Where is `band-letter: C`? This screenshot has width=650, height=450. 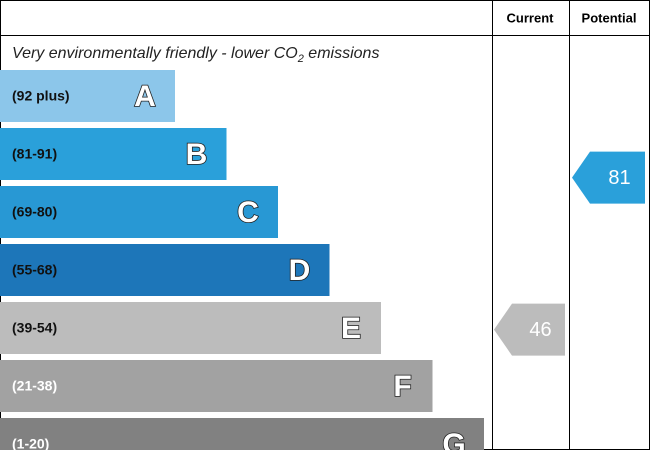
band-letter: C is located at coordinates (248, 212).